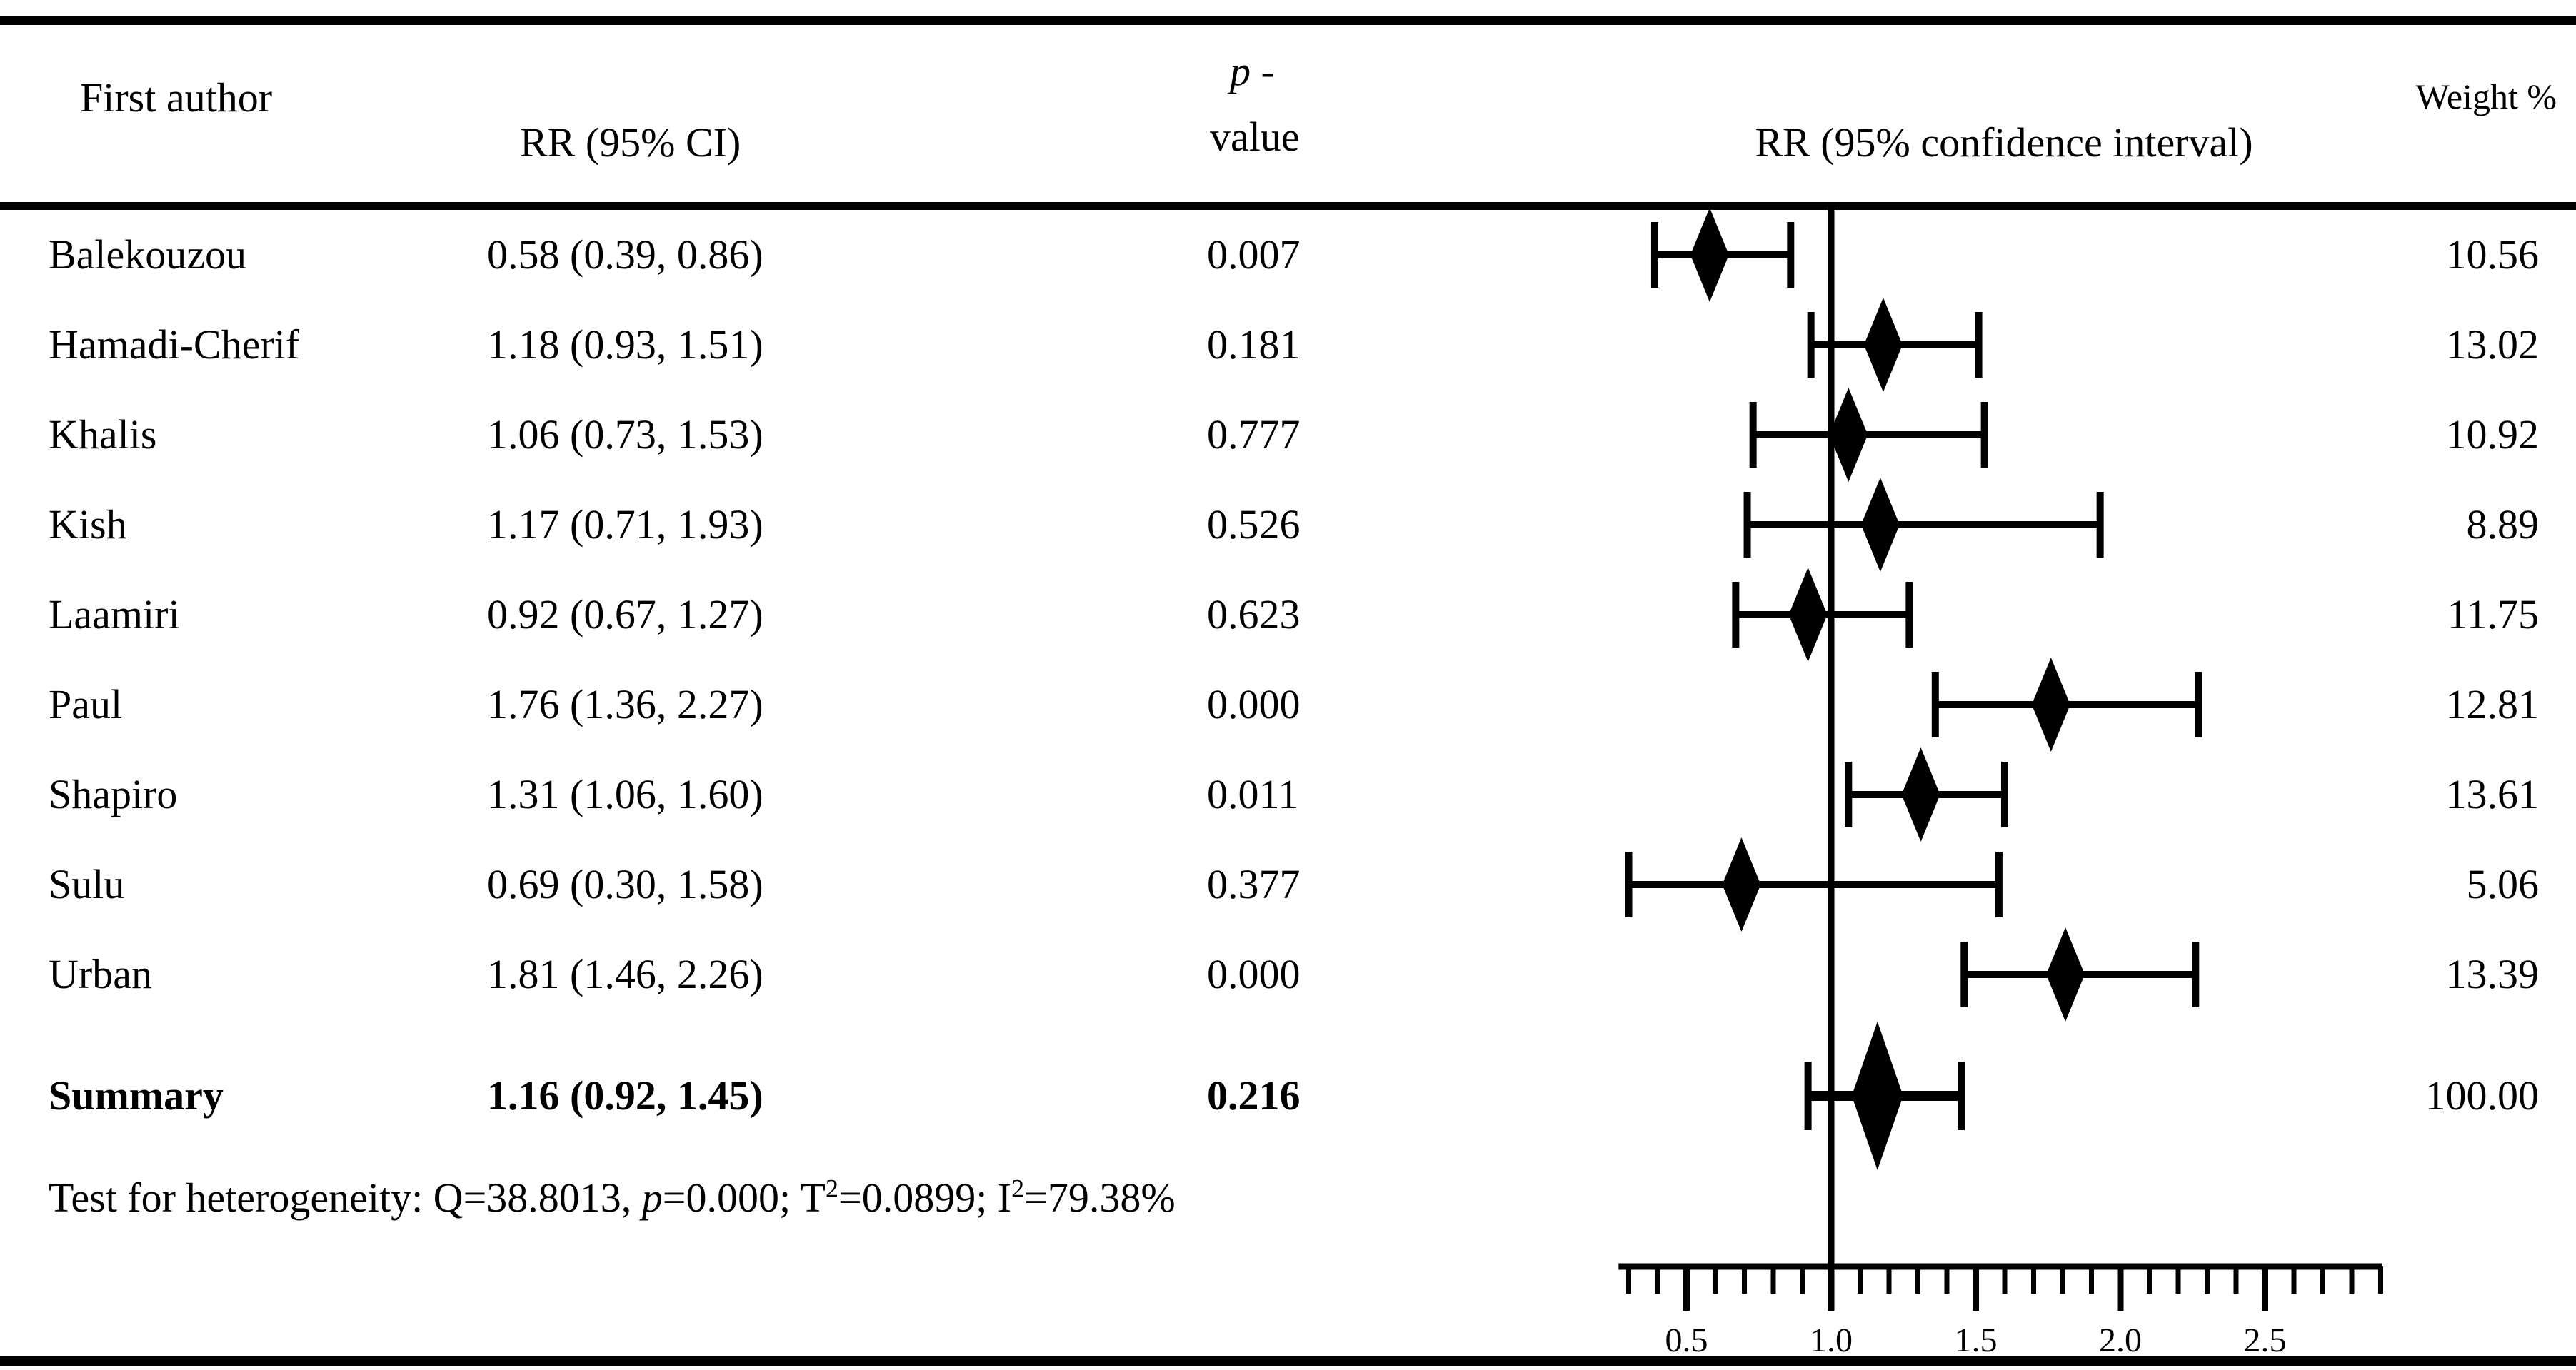  What do you see at coordinates (174, 344) in the screenshot?
I see `row-author: Hamadi-Cherif` at bounding box center [174, 344].